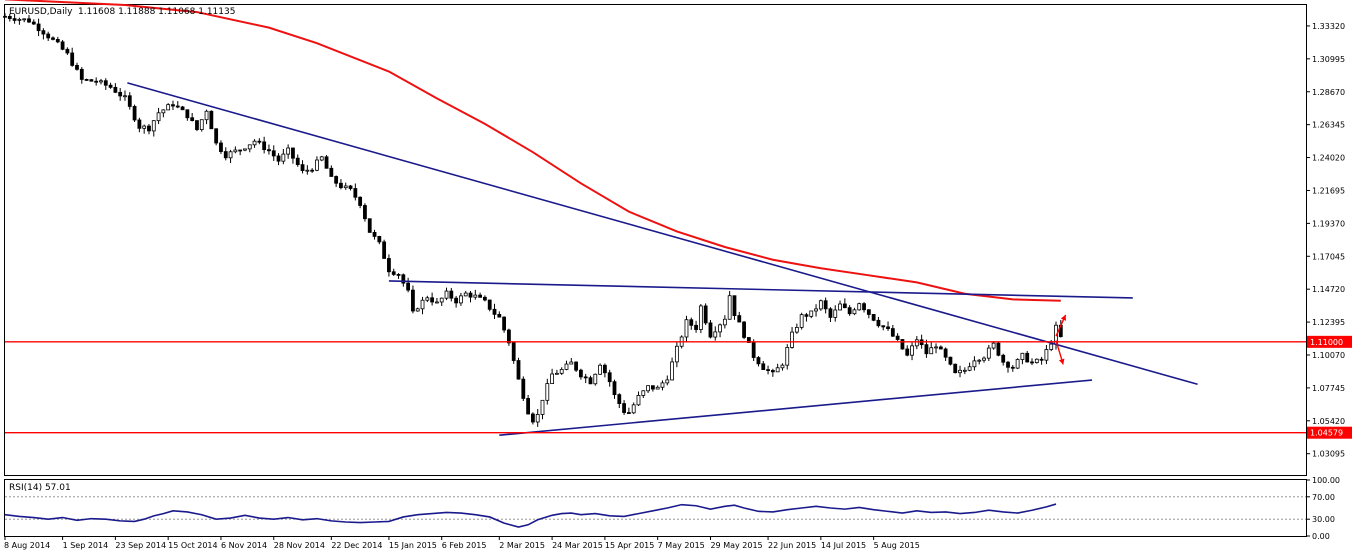  What do you see at coordinates (1328, 26) in the screenshot?
I see `price-tick-label: 1.33320` at bounding box center [1328, 26].